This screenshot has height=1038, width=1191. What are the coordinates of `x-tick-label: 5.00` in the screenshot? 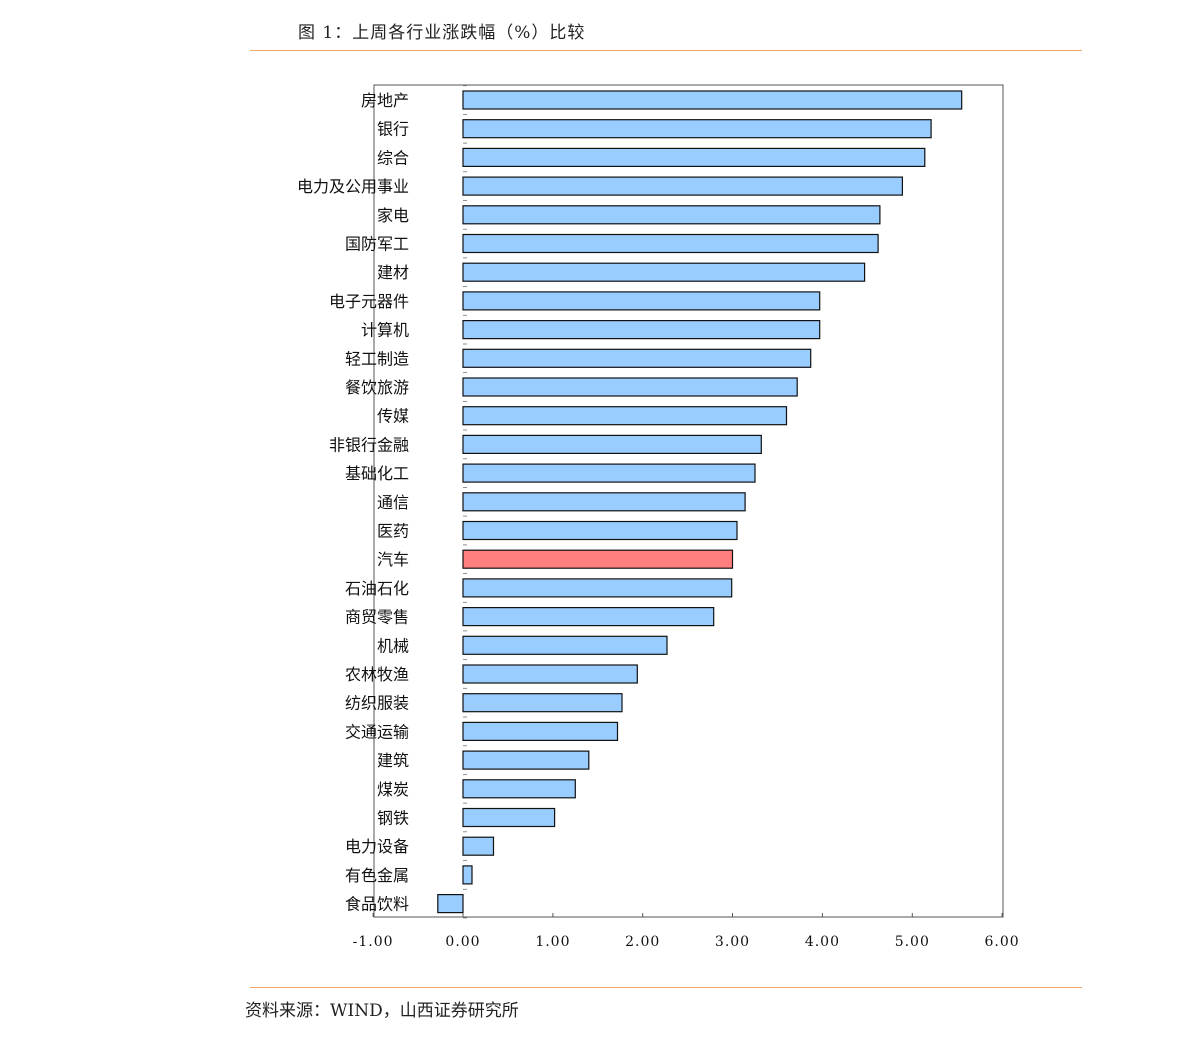 It's located at (912, 942).